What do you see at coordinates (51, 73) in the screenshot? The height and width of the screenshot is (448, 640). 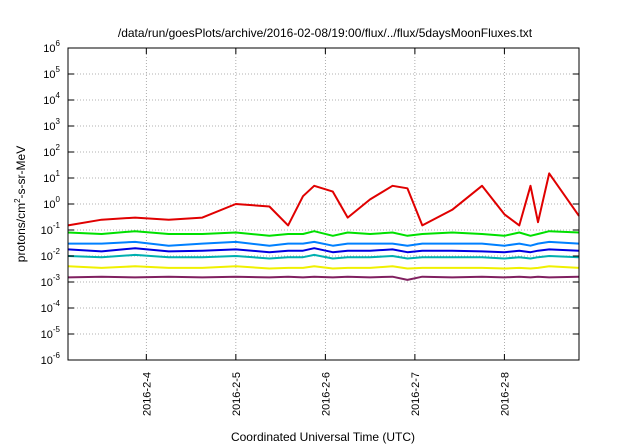 I see `y-tick-label: 10⁵` at bounding box center [51, 73].